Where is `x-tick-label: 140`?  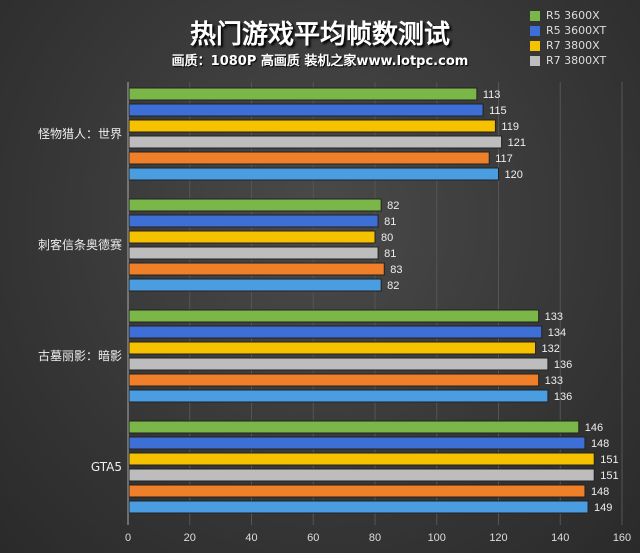
x-tick-label: 140 is located at coordinates (560, 538).